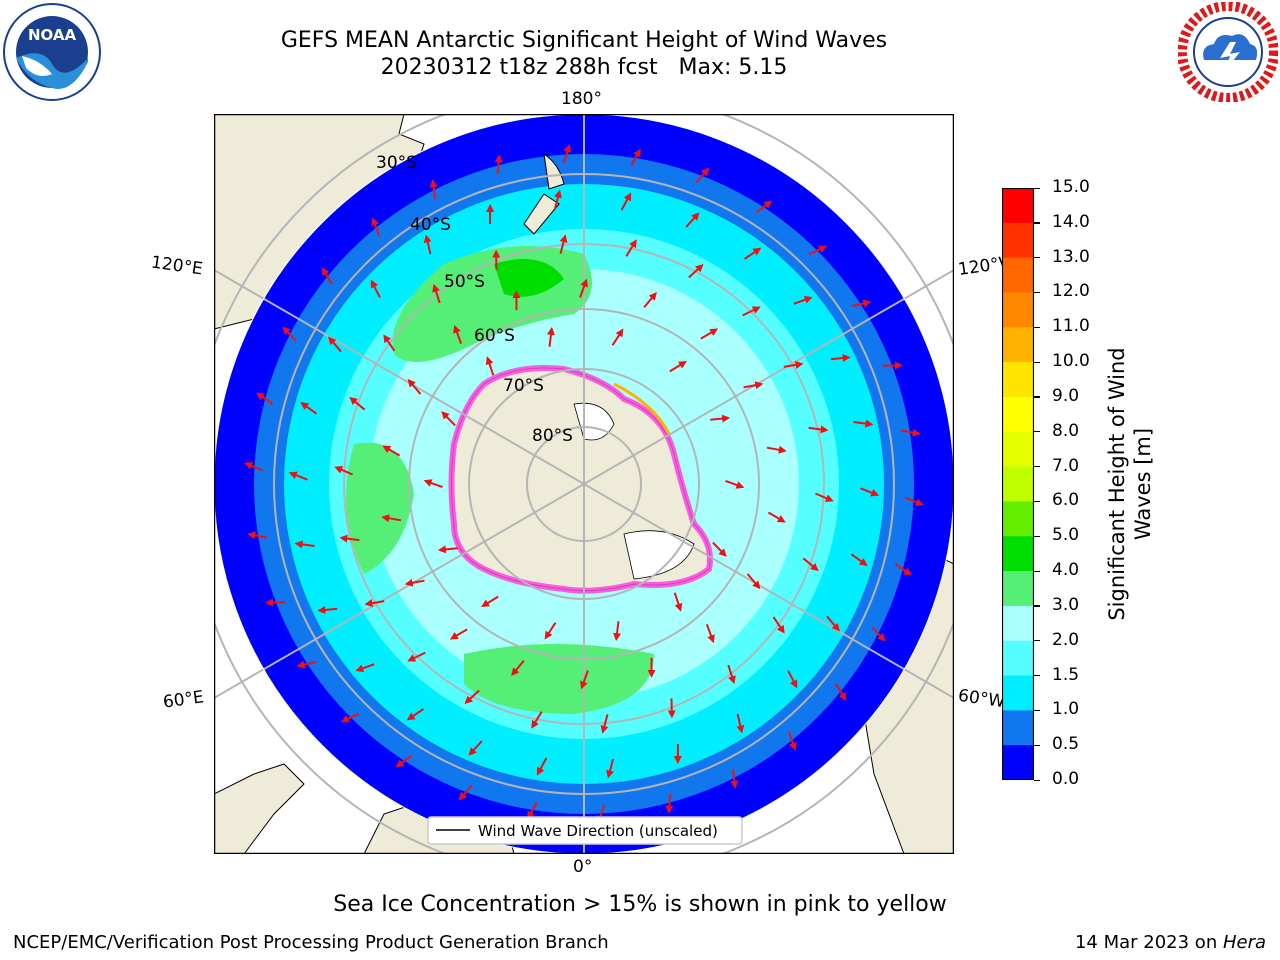  Describe the element at coordinates (1018, 623) in the screenshot. I see `colorbar-bin-2.0-3.0` at that location.